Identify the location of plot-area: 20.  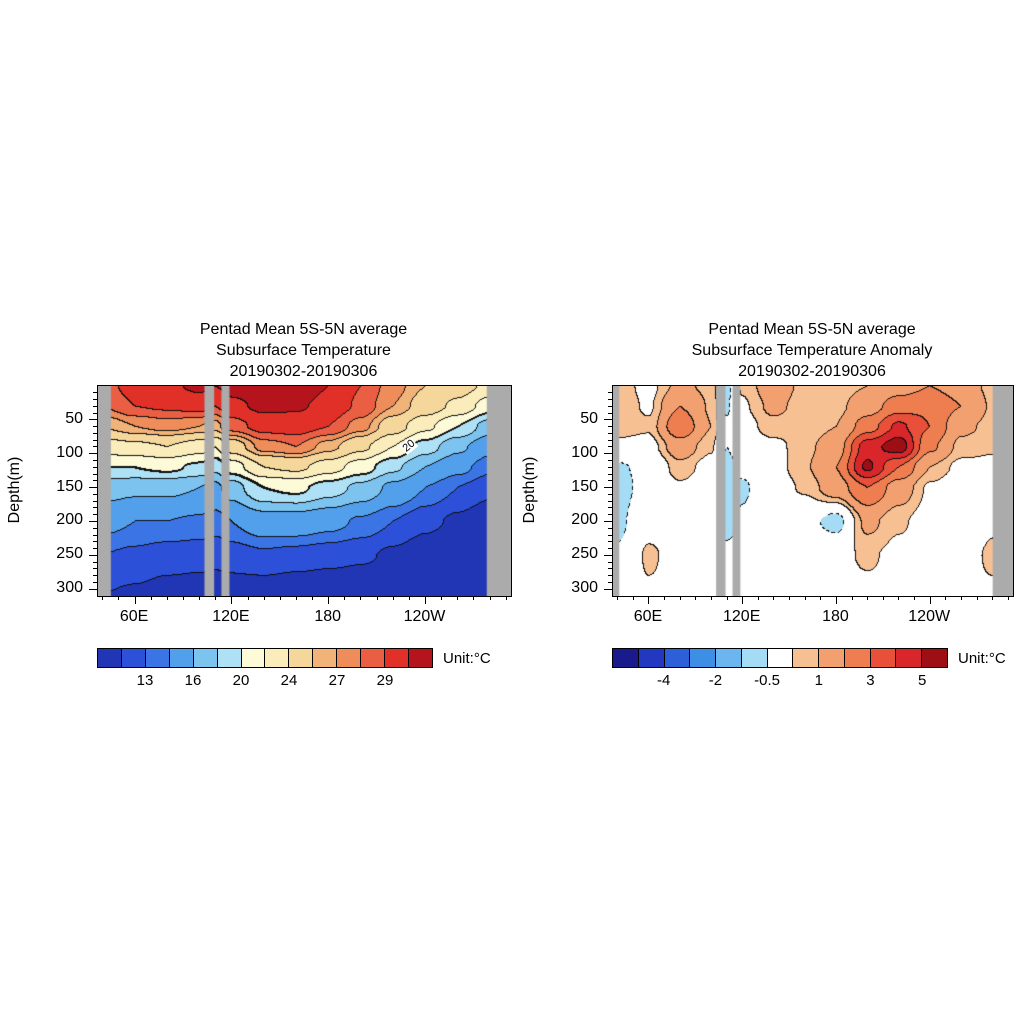
(300, 494).